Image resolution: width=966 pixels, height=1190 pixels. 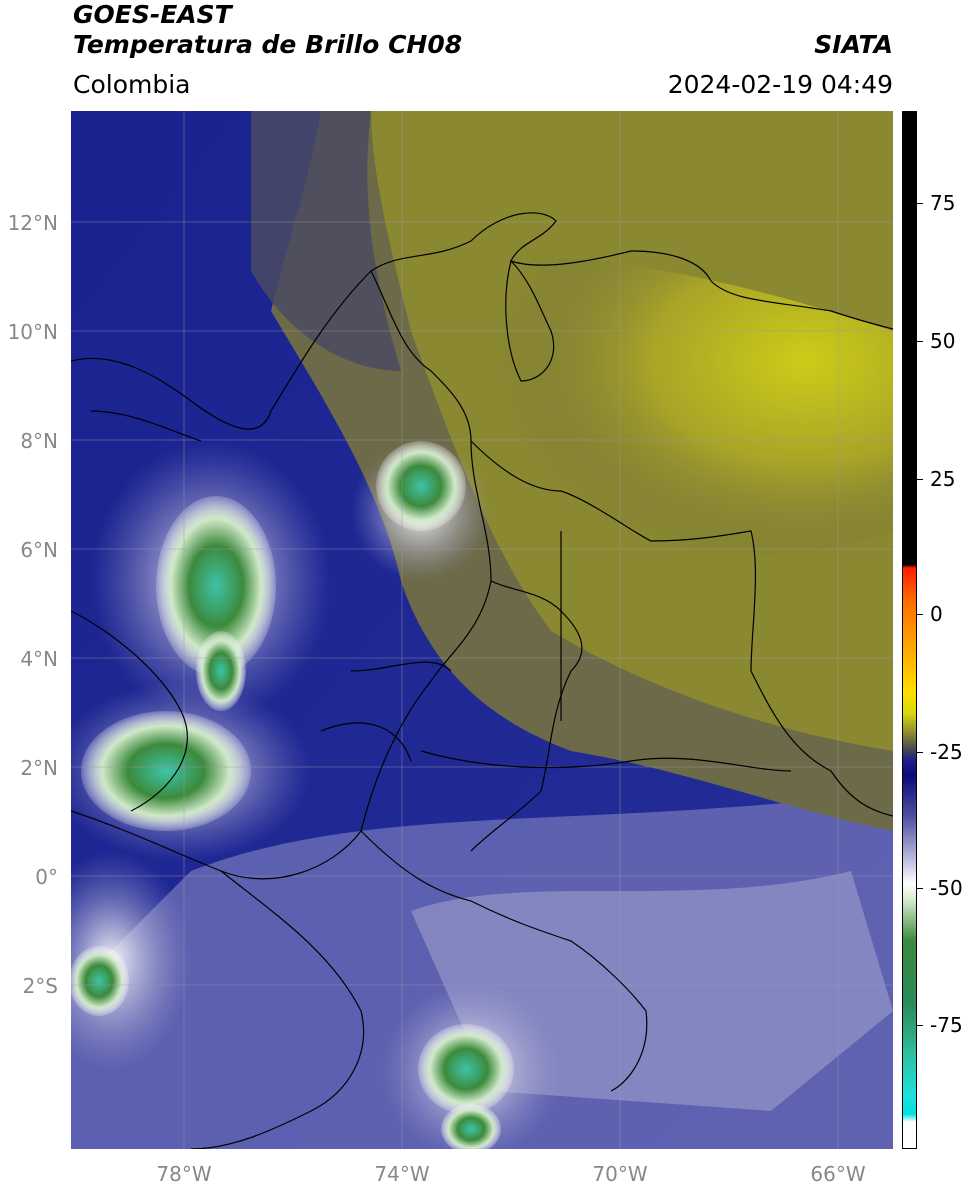 I want to click on lat-label-2s: 2°S, so click(x=40, y=986).